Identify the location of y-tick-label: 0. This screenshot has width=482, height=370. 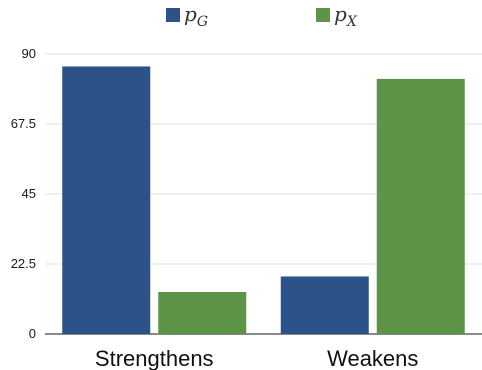
(32, 333).